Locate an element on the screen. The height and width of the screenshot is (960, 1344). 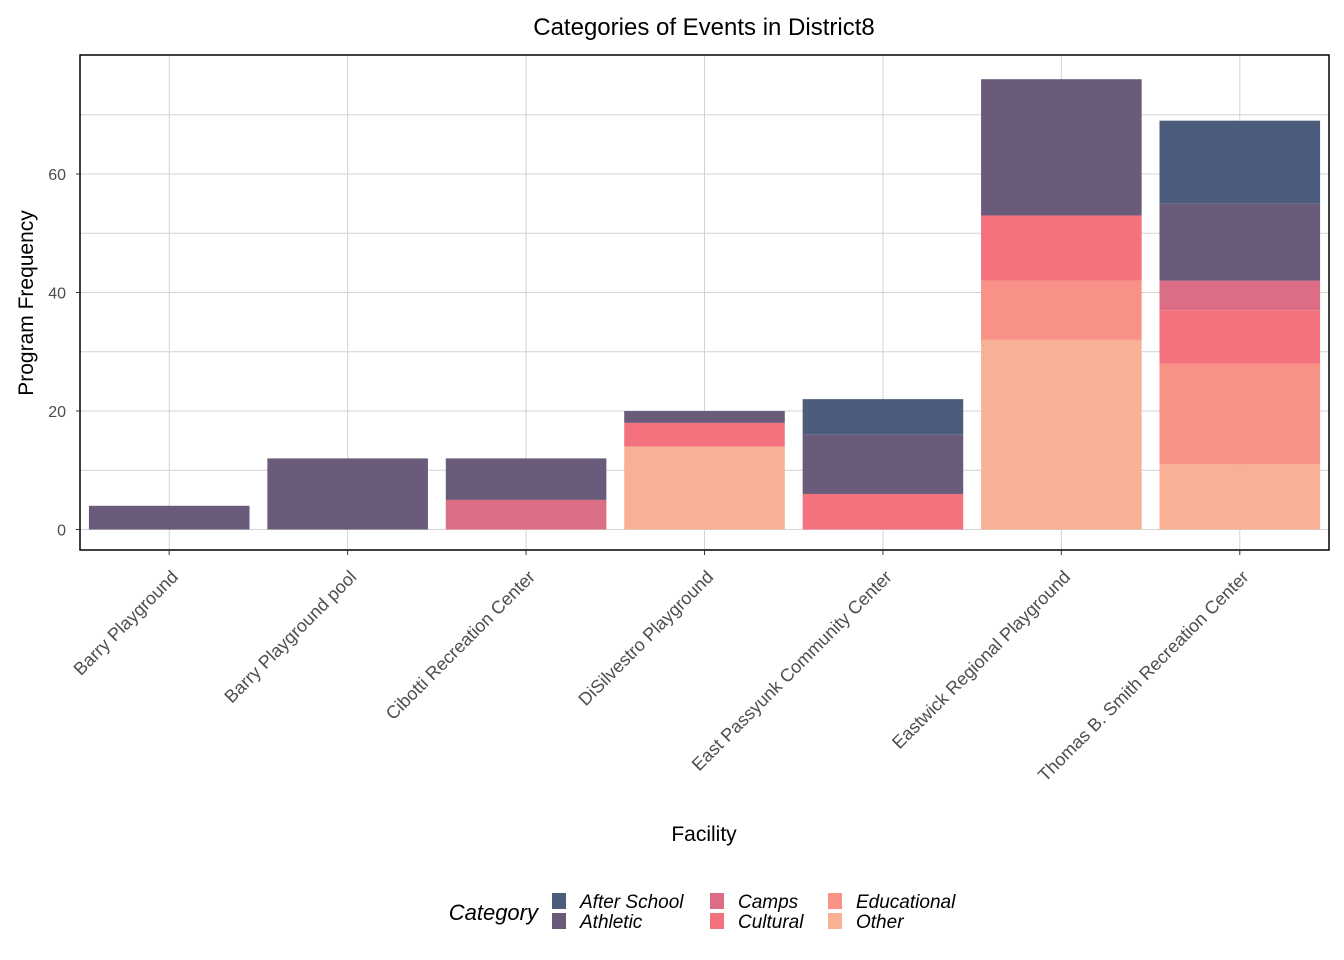
y-tick-label: 0 is located at coordinates (61, 531).